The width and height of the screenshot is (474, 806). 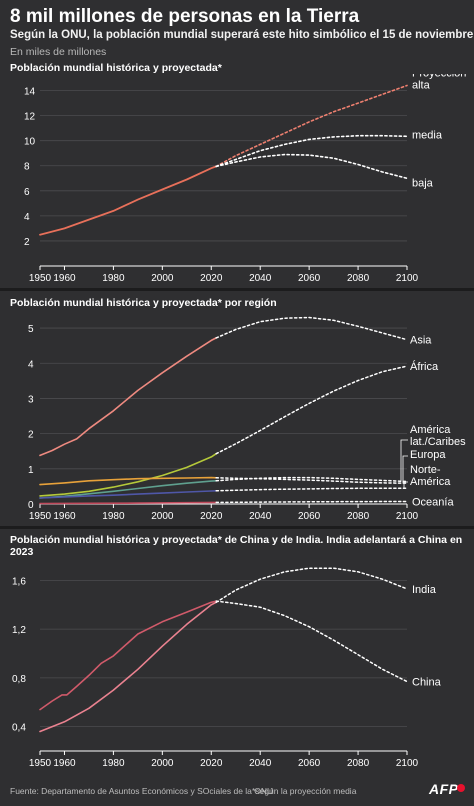 I want to click on afp-logo-dot-icon, so click(x=461, y=788).